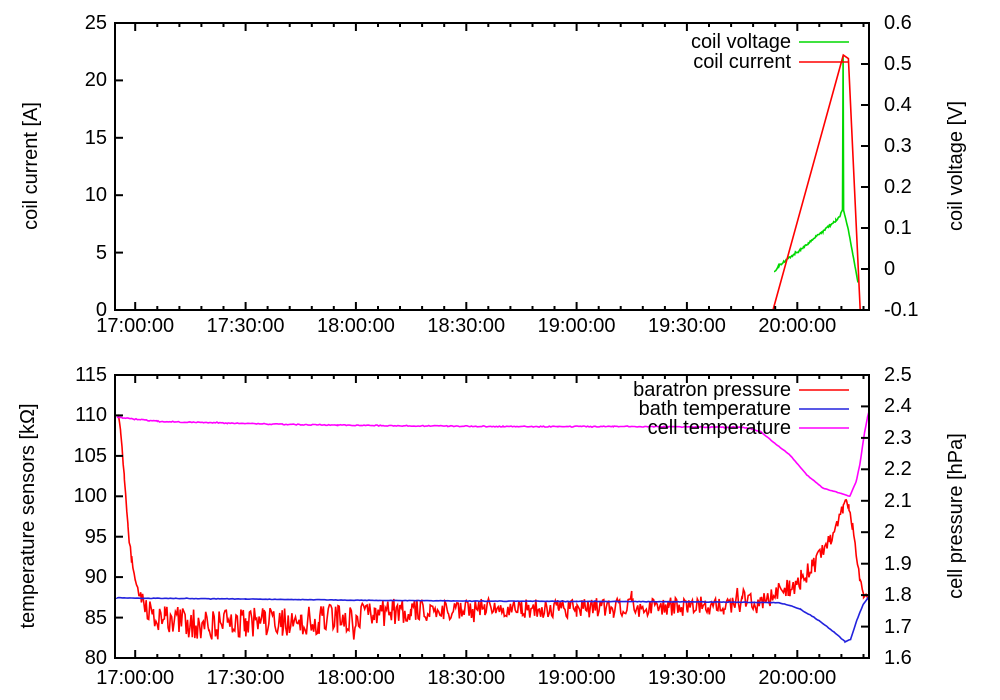 The height and width of the screenshot is (700, 1000). What do you see at coordinates (28, 516) in the screenshot?
I see `bottom-y1-axis-title: temperature sensors [kΩ]` at bounding box center [28, 516].